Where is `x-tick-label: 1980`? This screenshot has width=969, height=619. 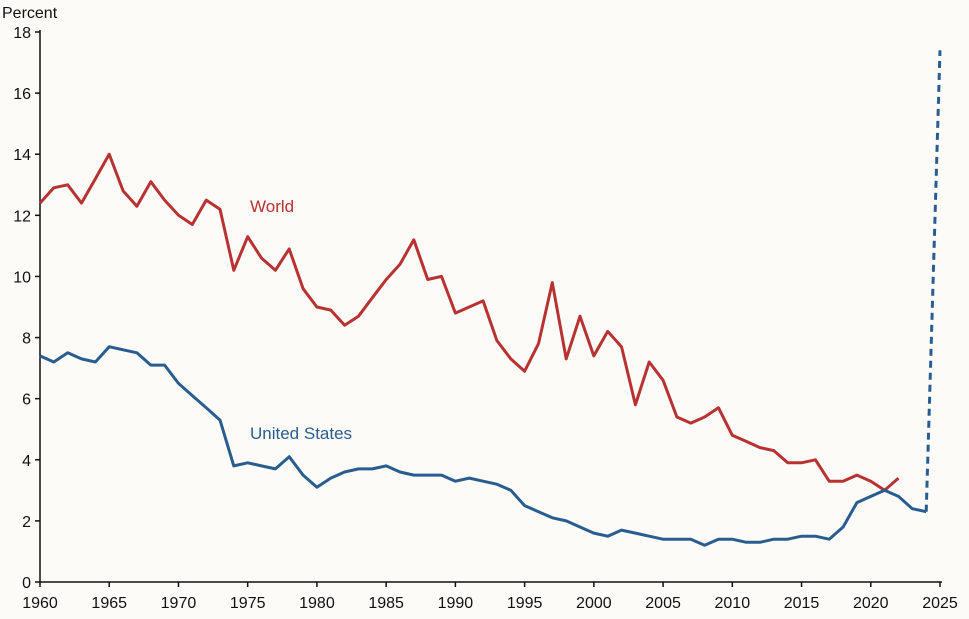 x-tick-label: 1980 is located at coordinates (317, 603).